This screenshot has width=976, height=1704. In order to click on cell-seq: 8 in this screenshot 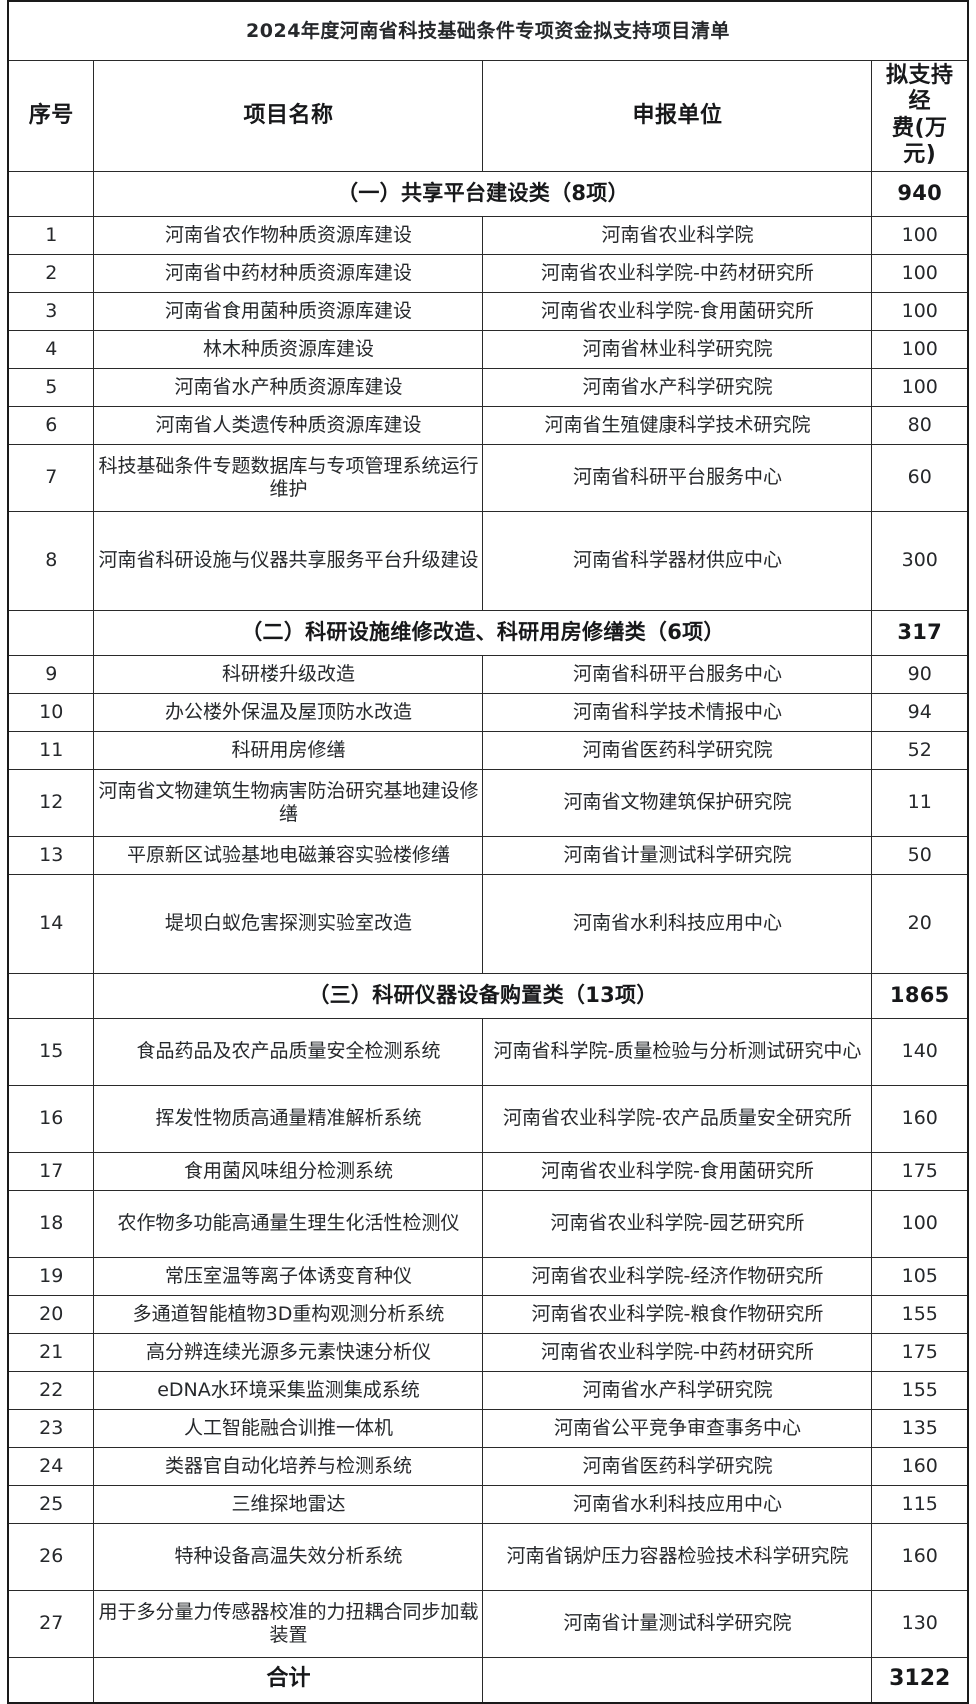, I will do `click(51, 560)`.